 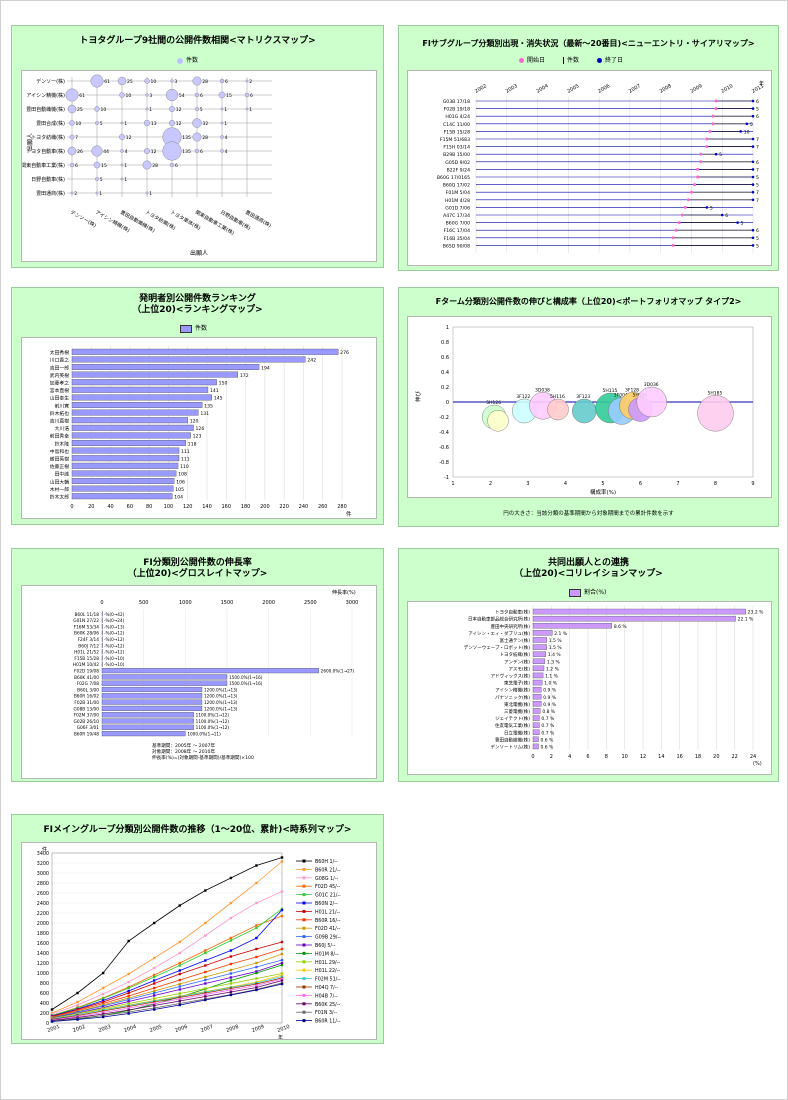 What do you see at coordinates (512, 739) in the screenshot?
I see `coapplicant-category-label: 豊田自動織機(株)` at bounding box center [512, 739].